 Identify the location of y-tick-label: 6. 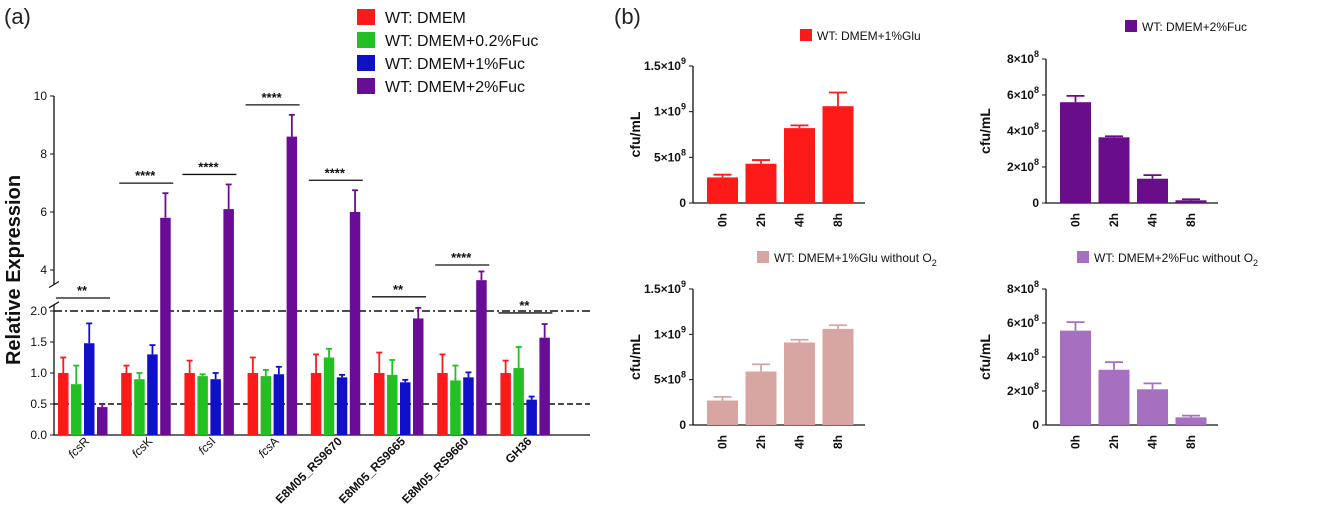
(43, 212).